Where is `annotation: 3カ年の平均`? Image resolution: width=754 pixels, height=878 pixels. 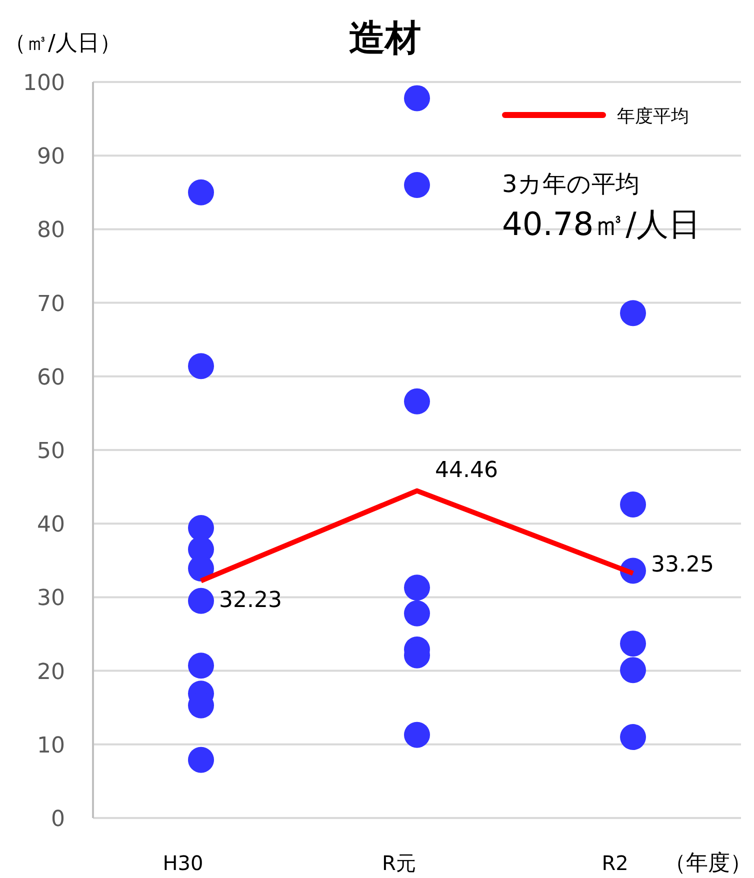 annotation: 3カ年の平均 is located at coordinates (571, 184).